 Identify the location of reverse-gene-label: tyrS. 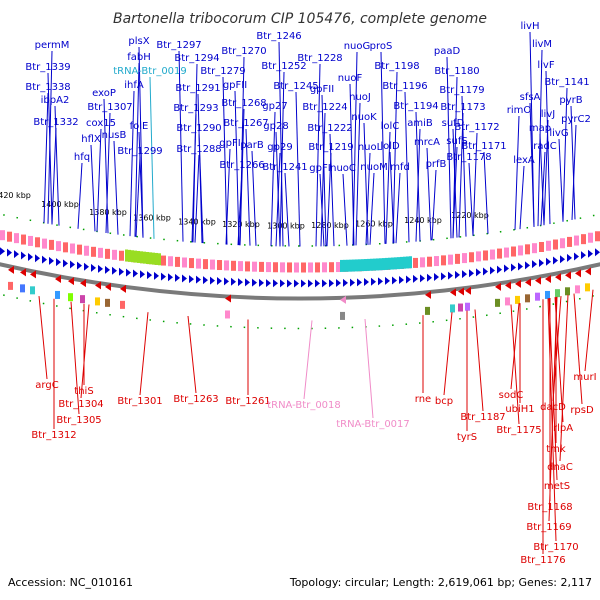
(467, 437).